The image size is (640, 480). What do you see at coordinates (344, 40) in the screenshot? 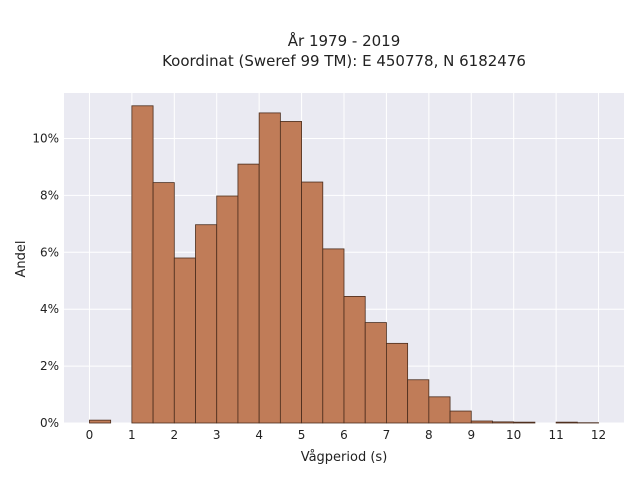
I see `chart-title: År 1979 - 2019` at bounding box center [344, 40].